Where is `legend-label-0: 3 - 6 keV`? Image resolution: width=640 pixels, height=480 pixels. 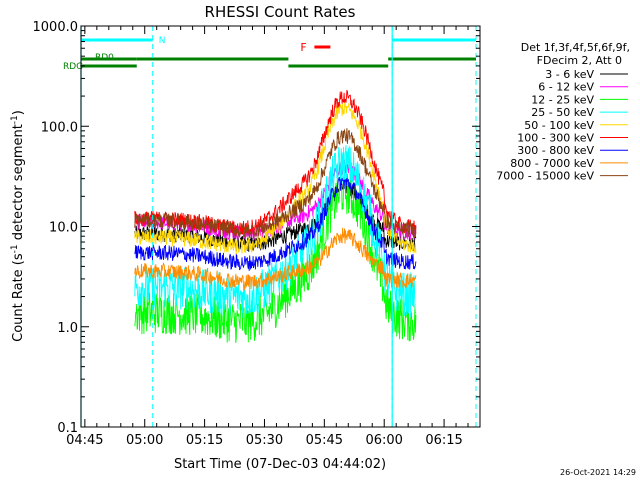
legend-label-0: 3 - 6 keV is located at coordinates (569, 74).